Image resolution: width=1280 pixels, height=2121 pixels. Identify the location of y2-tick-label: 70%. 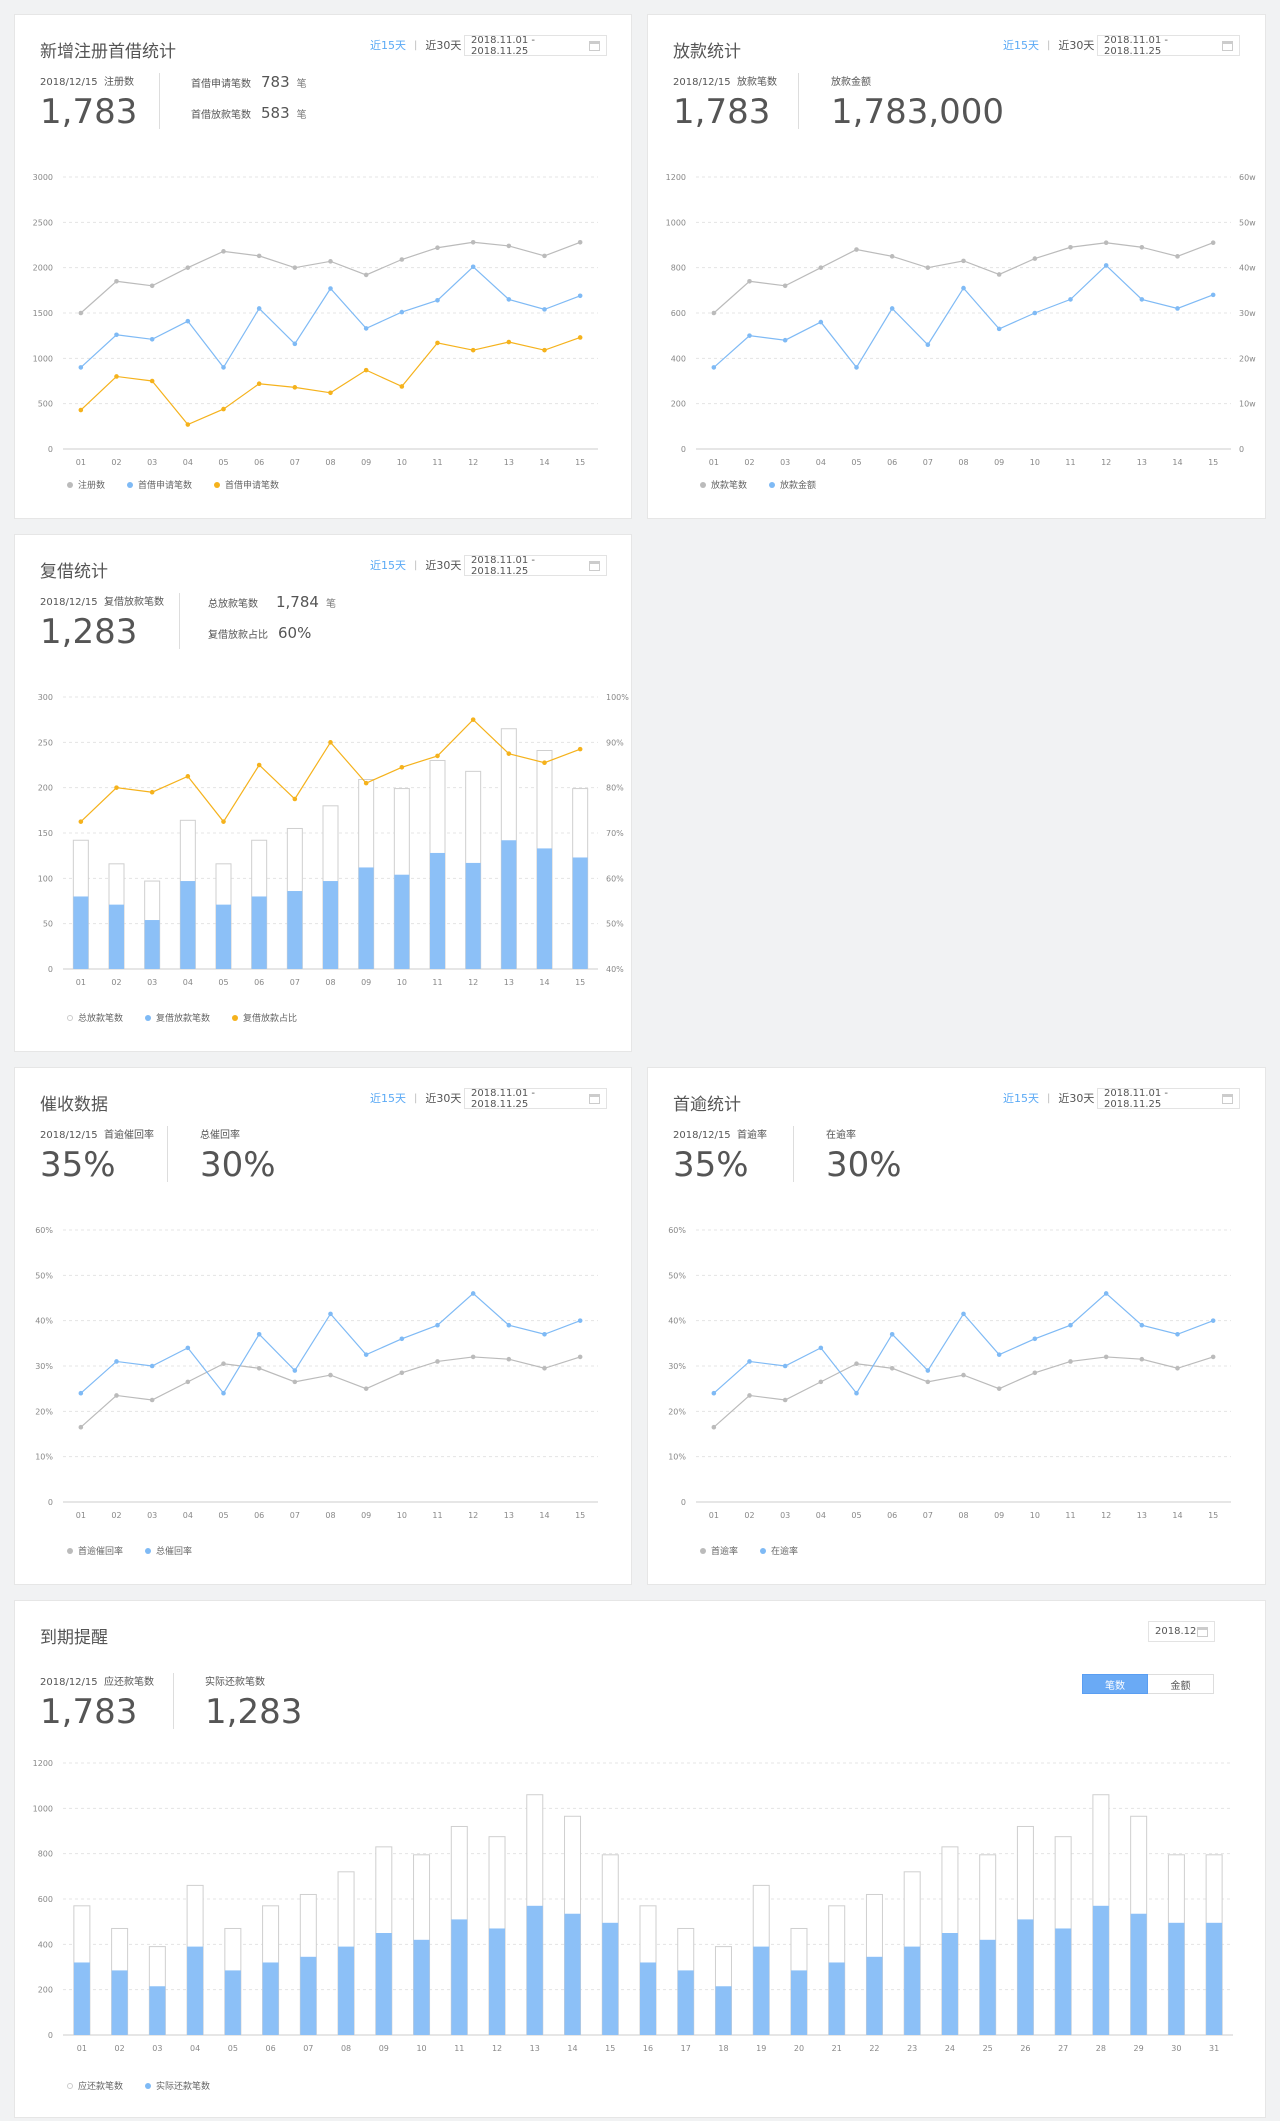
(615, 833).